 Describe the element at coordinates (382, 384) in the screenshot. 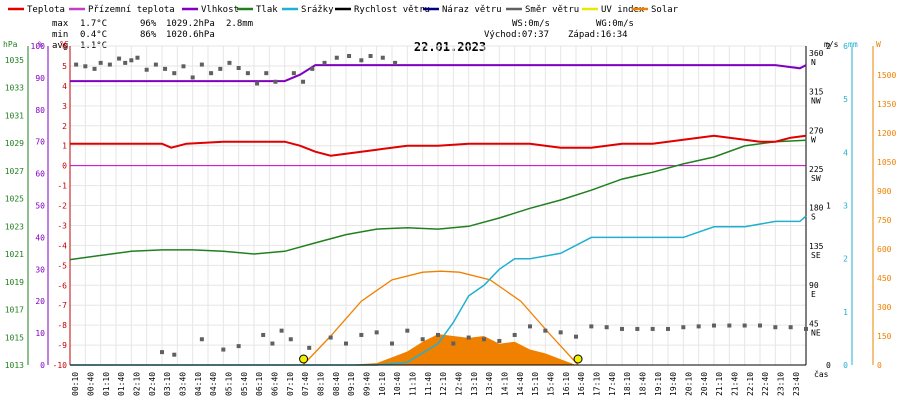

I see `x-tick-label: 10:10` at that location.